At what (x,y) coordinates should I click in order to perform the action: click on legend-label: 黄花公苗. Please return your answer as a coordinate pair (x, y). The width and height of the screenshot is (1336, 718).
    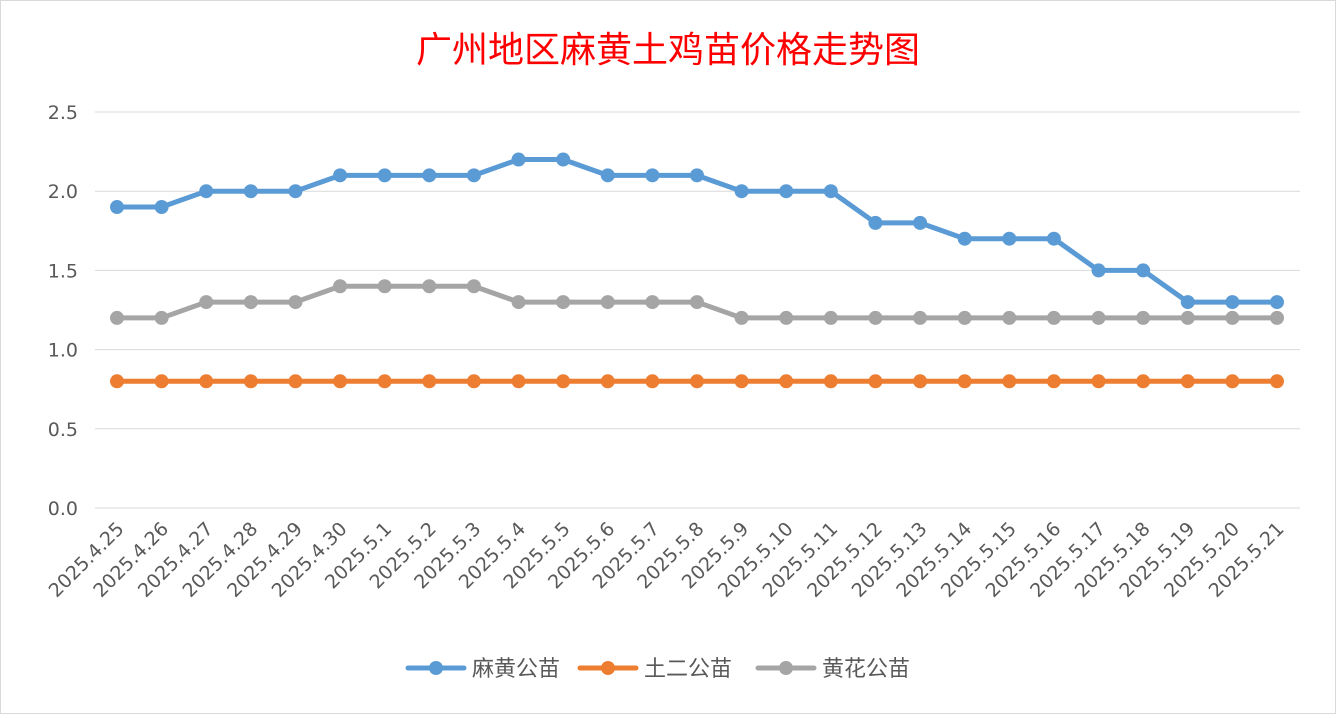
    Looking at the image, I should click on (866, 669).